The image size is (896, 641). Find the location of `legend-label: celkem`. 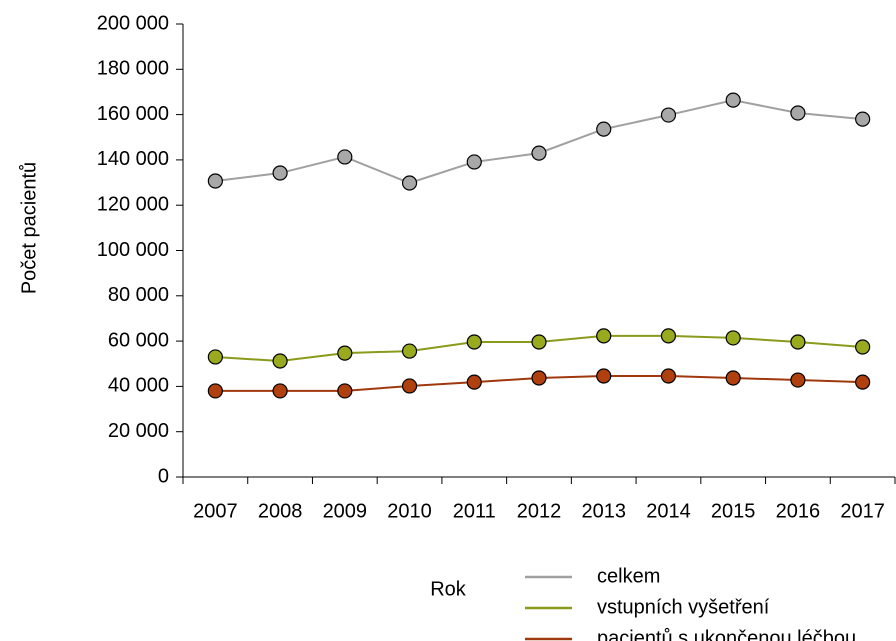

legend-label: celkem is located at coordinates (628, 576).